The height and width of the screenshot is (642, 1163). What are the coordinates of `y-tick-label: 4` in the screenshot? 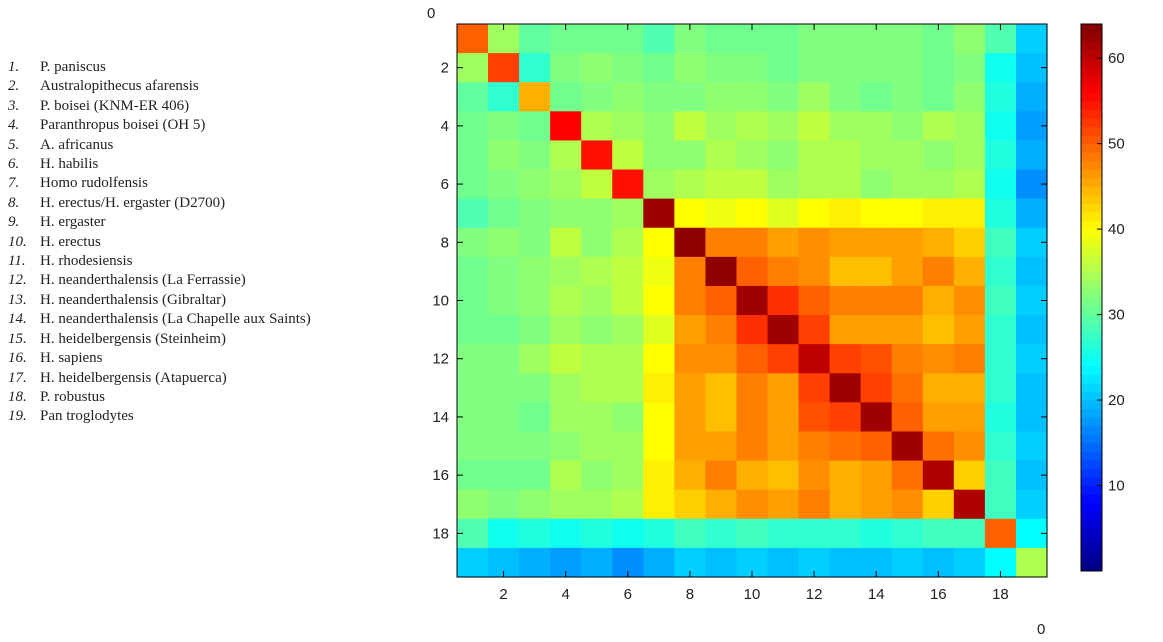 It's located at (445, 126).